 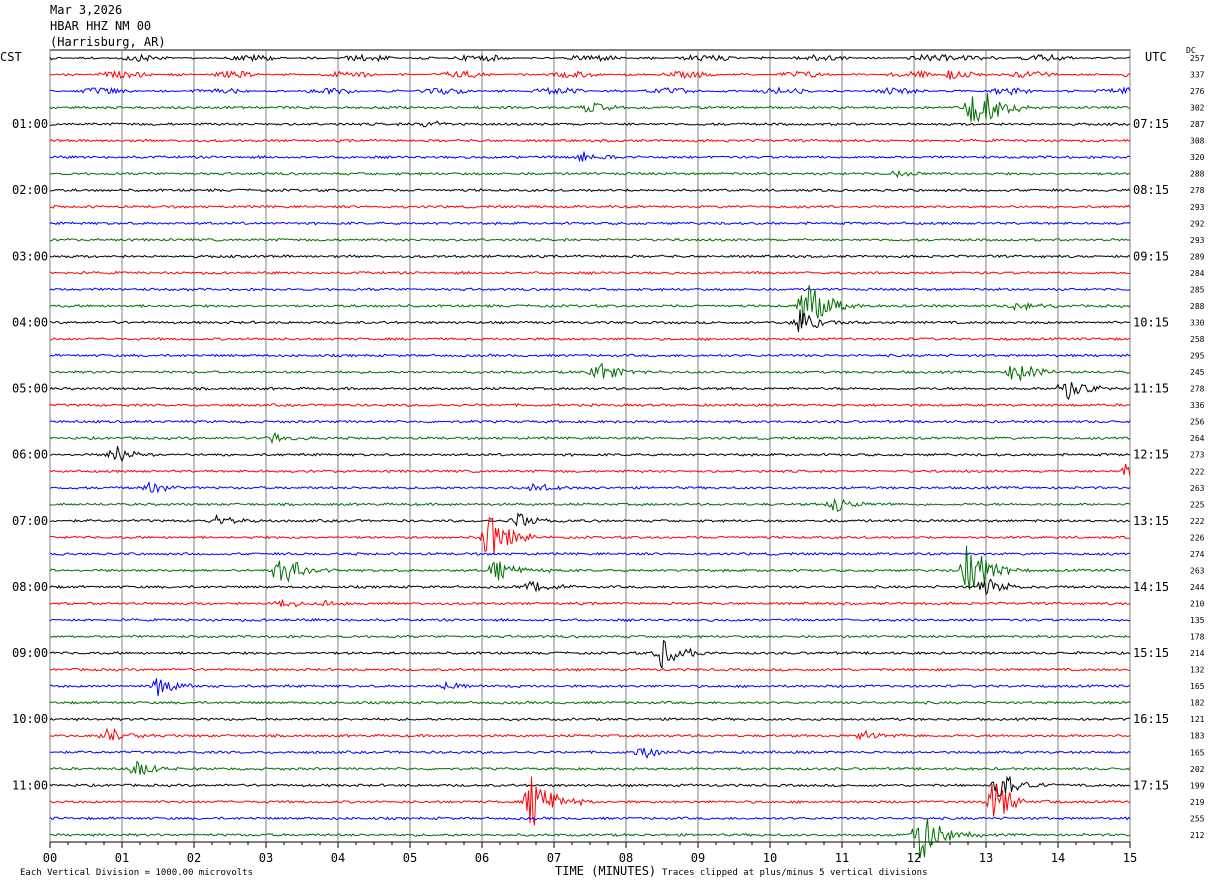 What do you see at coordinates (626, 858) in the screenshot?
I see `x-tick-label: 08` at bounding box center [626, 858].